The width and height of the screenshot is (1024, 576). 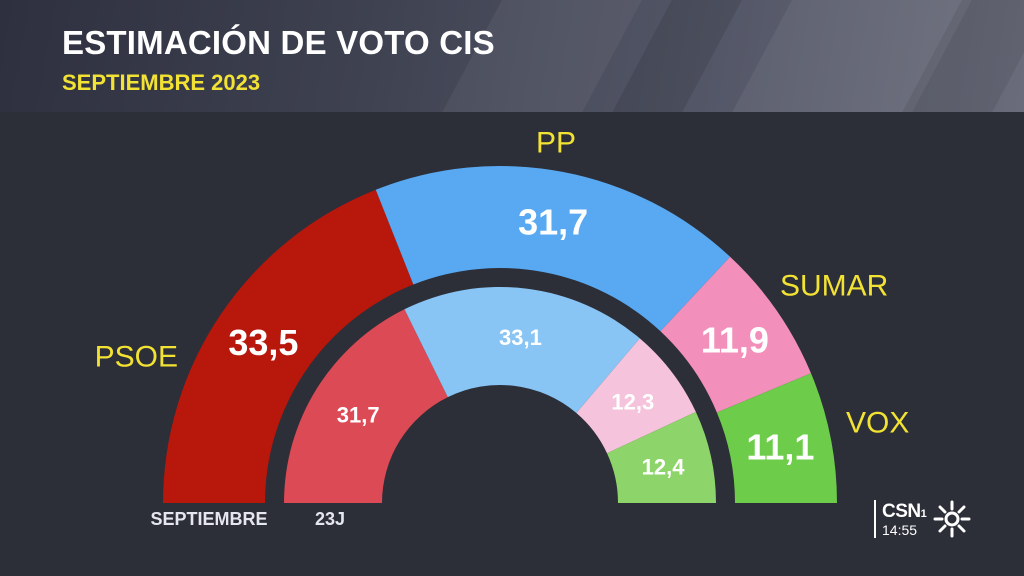 I want to click on inner-ring-sumar-value: 12,3, so click(x=632, y=401).